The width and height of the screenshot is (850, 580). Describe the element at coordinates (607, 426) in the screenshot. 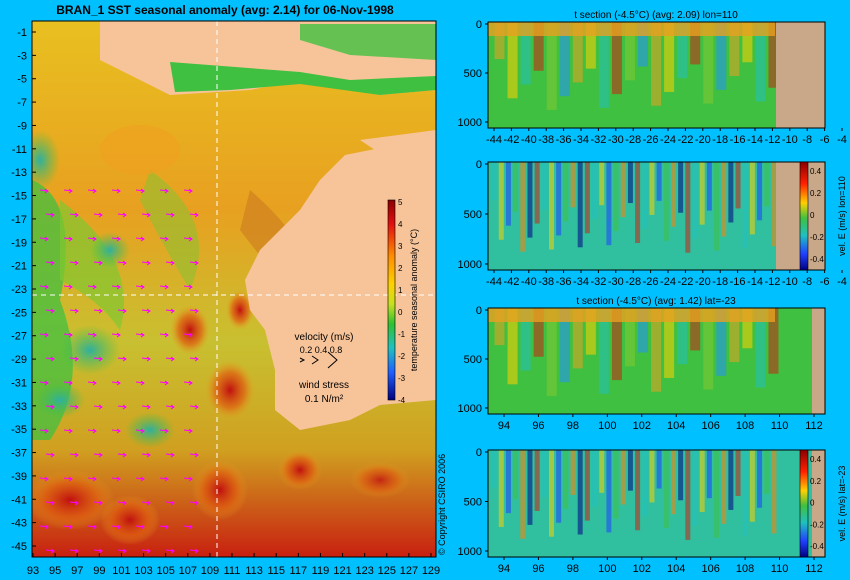

I see `section-x-tick-label: 100` at that location.